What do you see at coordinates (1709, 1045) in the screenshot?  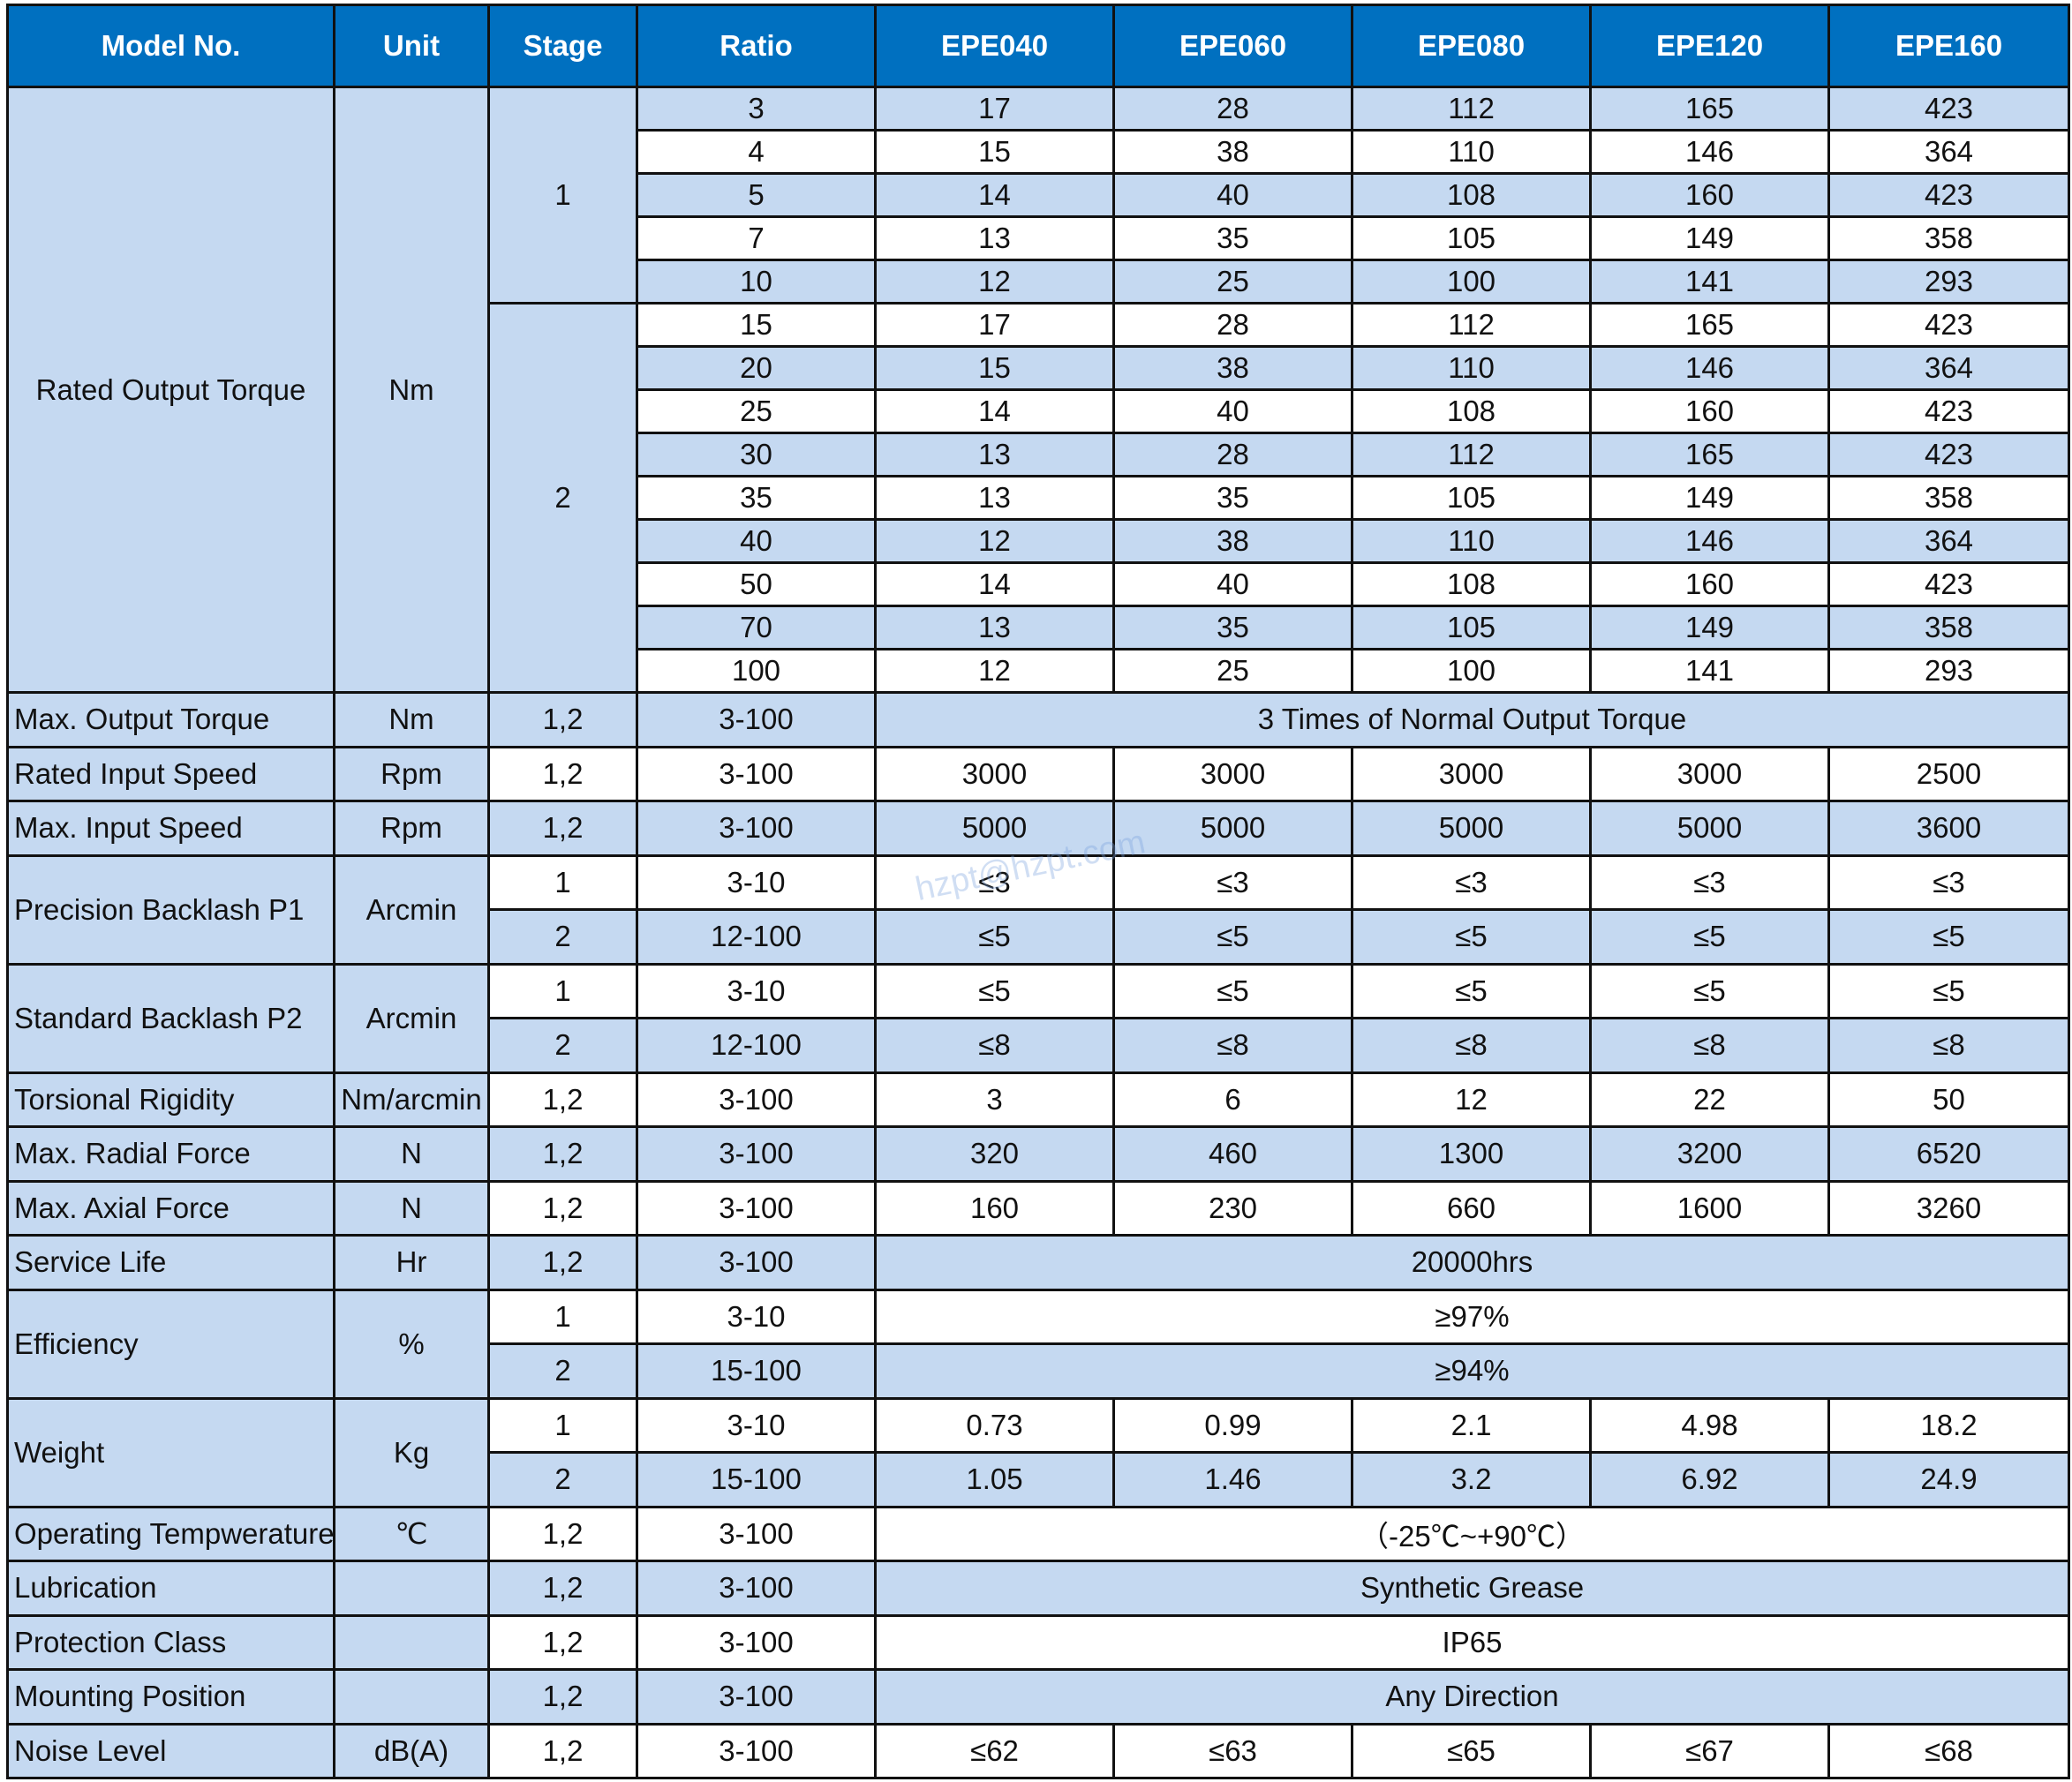 I see `value-cell: ≤8` at bounding box center [1709, 1045].